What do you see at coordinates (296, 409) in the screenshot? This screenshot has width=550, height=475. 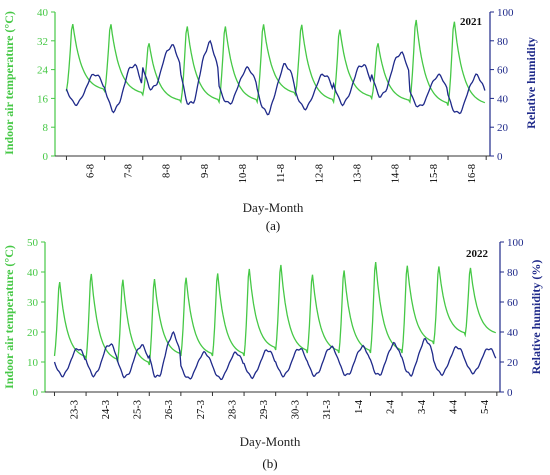 I see `x-tick-label: 30-3` at bounding box center [296, 409].